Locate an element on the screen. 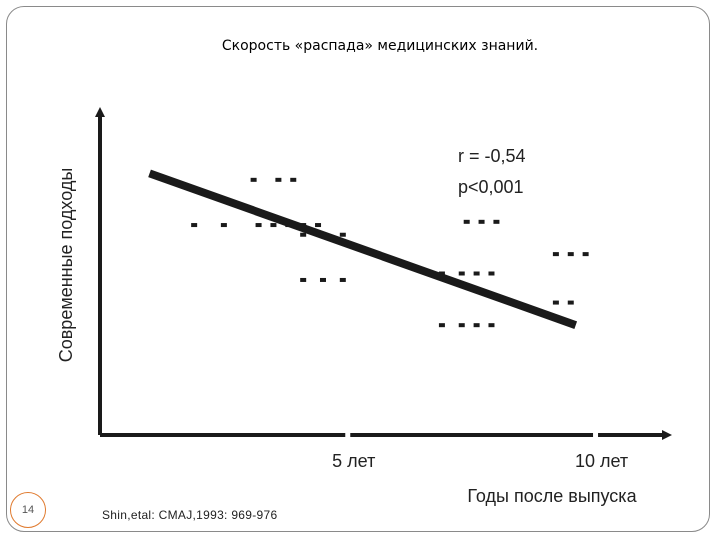 Image resolution: width=720 pixels, height=540 pixels. x-tick-label-0: 5 лет is located at coordinates (353, 461).